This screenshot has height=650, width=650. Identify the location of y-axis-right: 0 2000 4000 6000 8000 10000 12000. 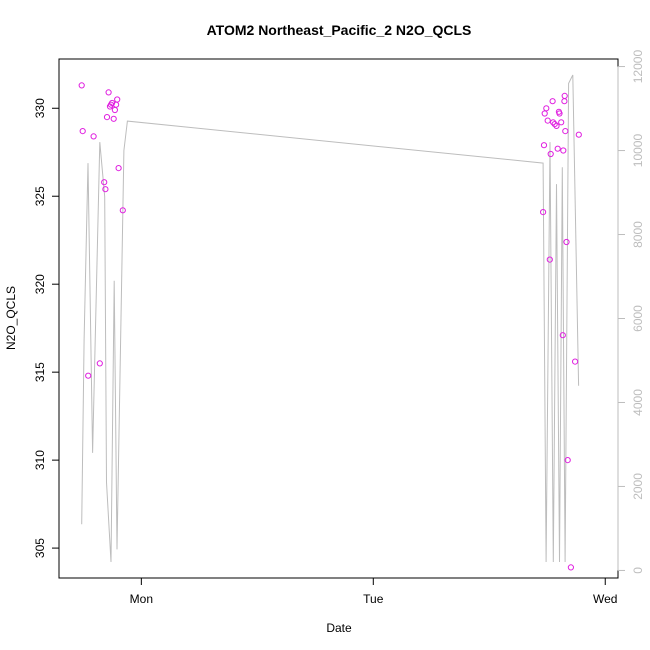
(631, 312).